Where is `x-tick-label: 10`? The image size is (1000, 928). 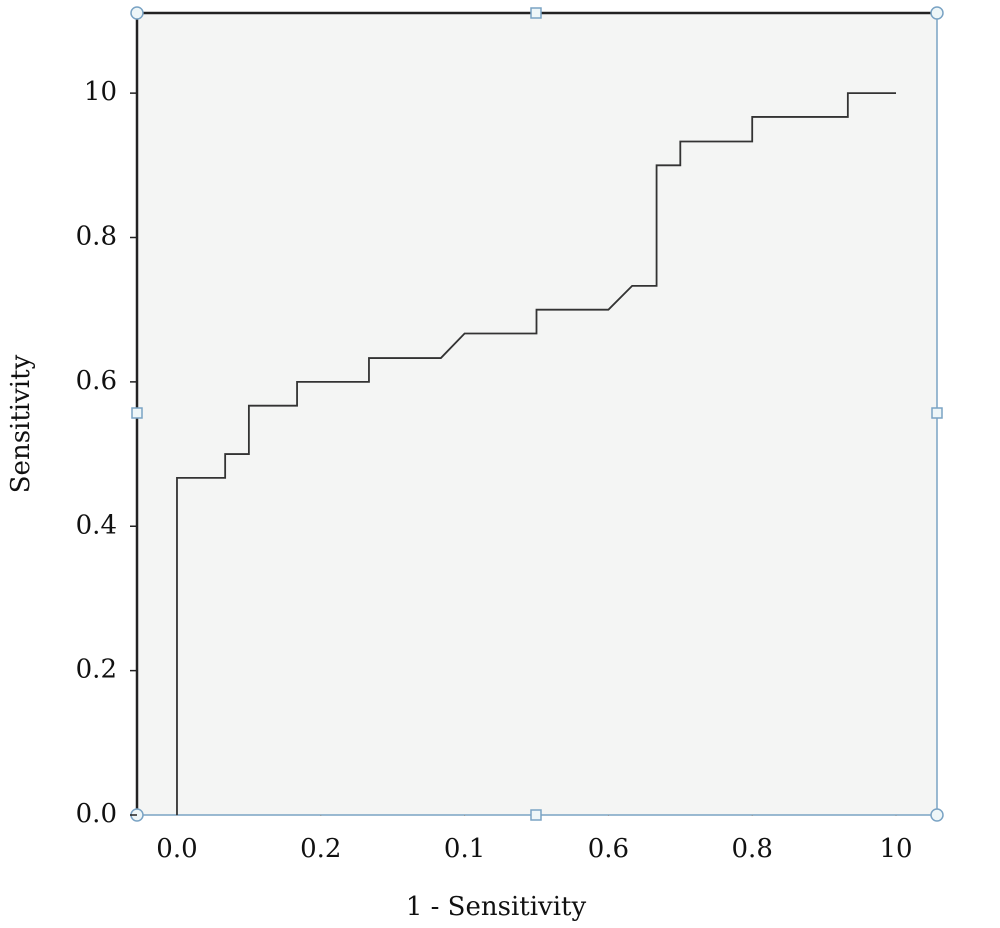
x-tick-label: 10 is located at coordinates (895, 849).